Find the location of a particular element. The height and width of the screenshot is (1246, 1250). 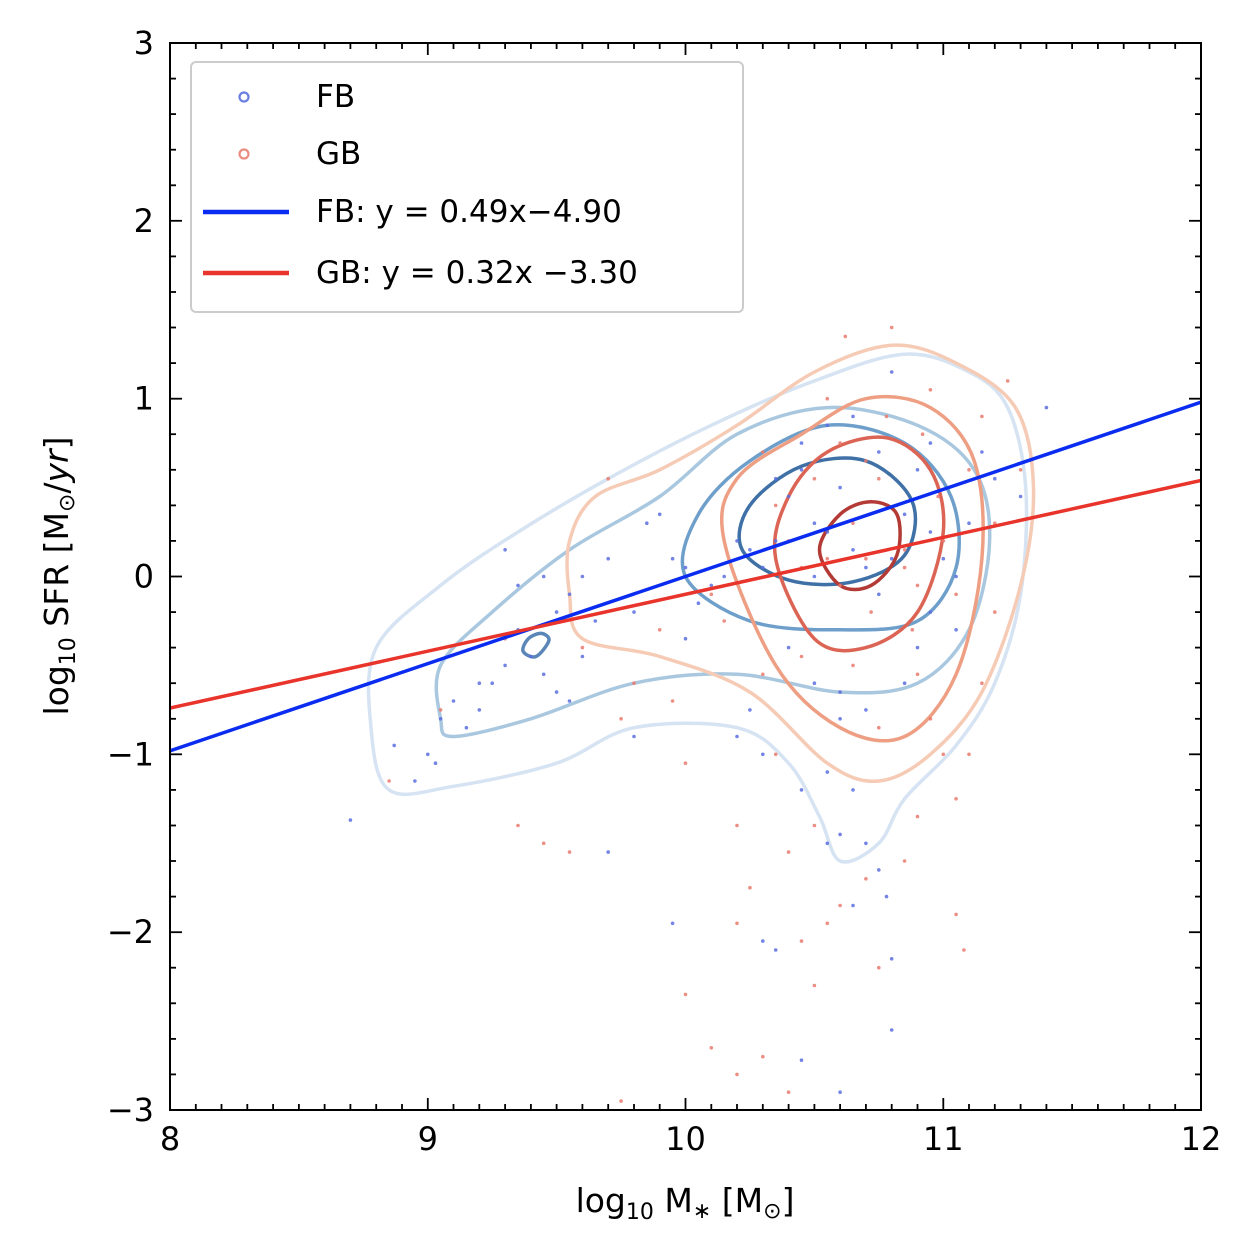

legend-box is located at coordinates (467, 187).